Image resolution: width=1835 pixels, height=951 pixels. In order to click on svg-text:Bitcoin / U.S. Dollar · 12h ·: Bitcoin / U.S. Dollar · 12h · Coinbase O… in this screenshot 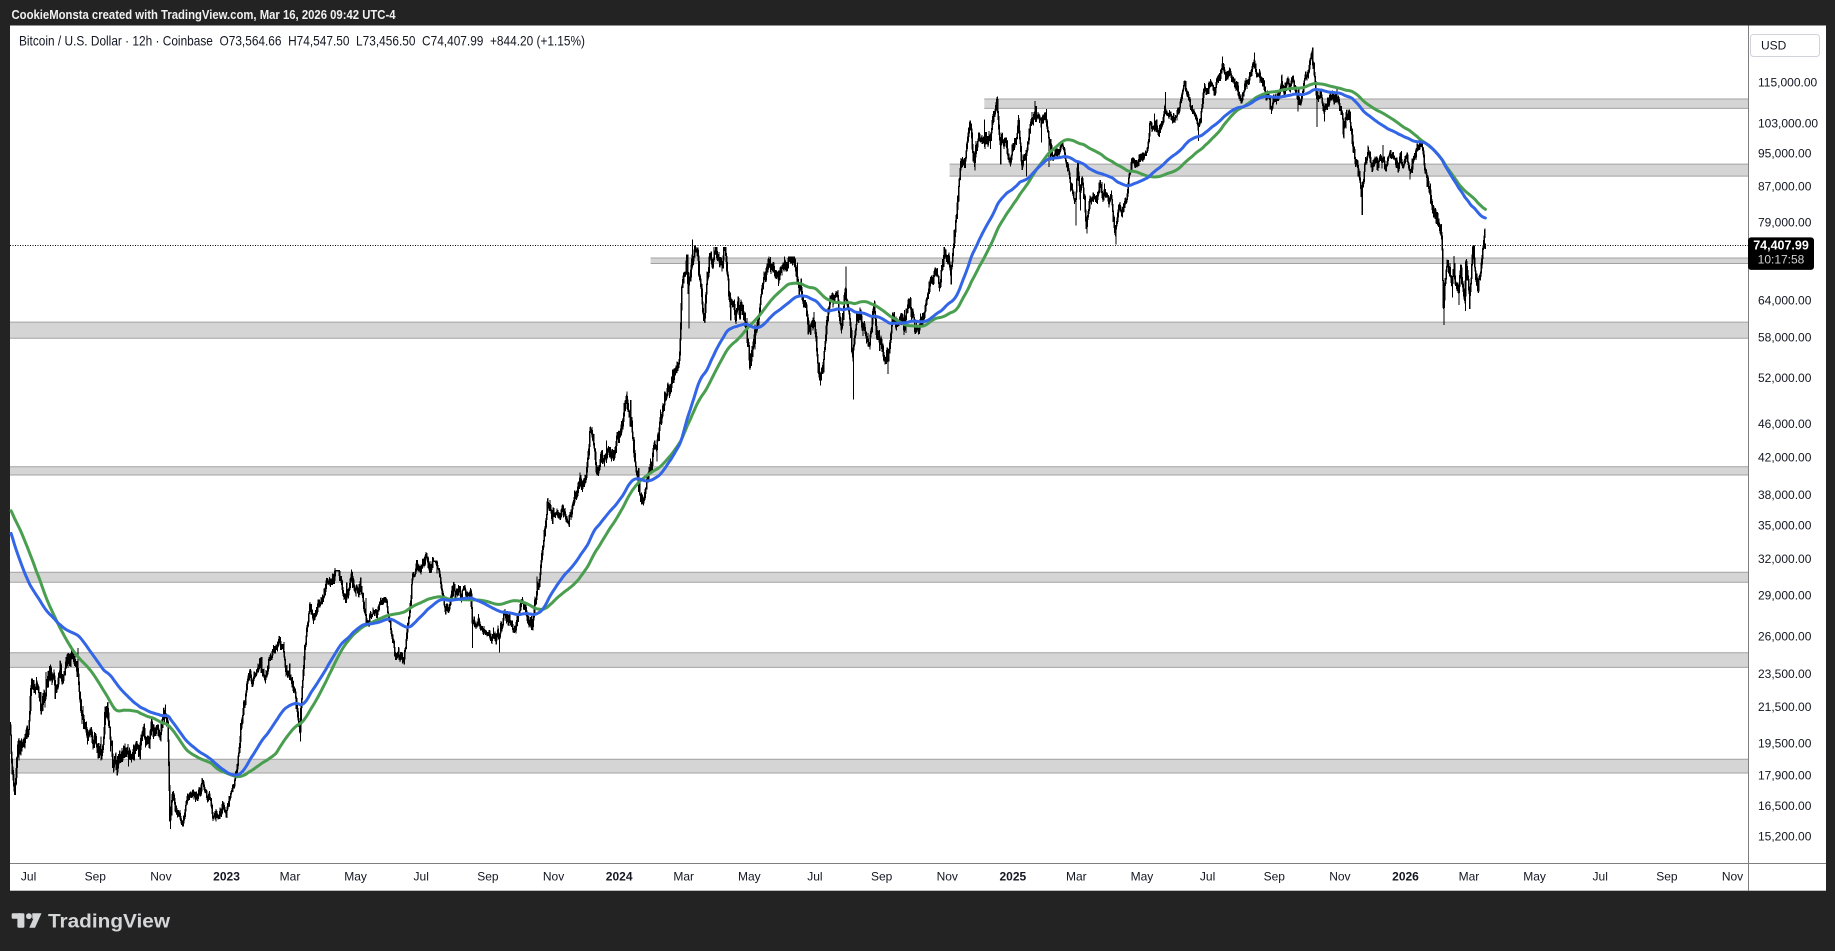, I will do `click(302, 41)`.